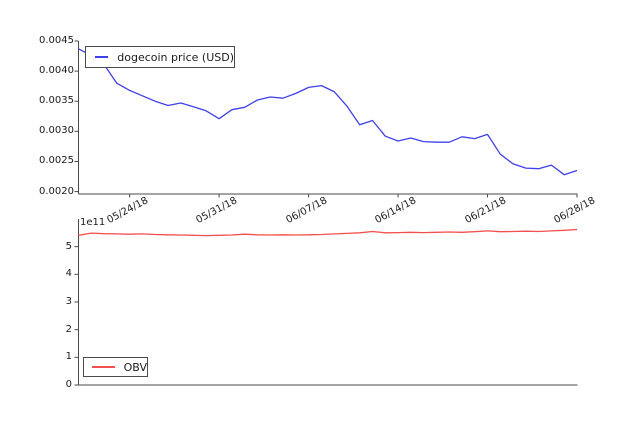  What do you see at coordinates (68, 357) in the screenshot?
I see `ytick-bot-tick-label: 1` at bounding box center [68, 357].